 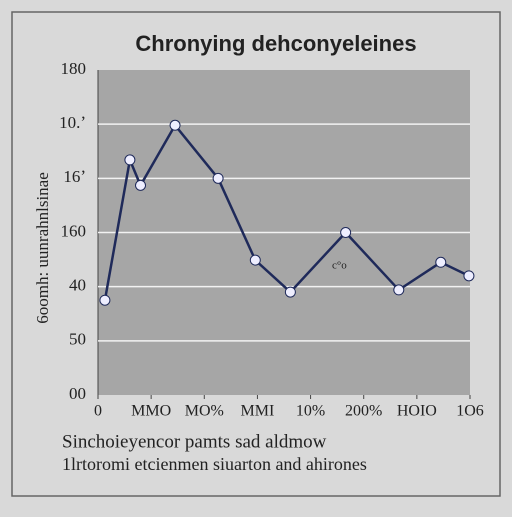 What do you see at coordinates (74, 230) in the screenshot?
I see `y-tick-label: 160` at bounding box center [74, 230].